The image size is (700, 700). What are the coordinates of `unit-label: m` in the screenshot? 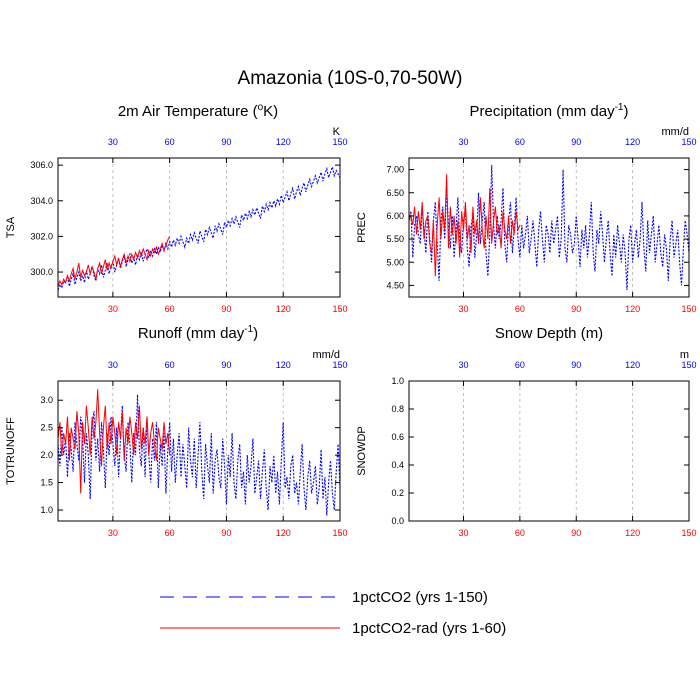 It's located at (684, 355).